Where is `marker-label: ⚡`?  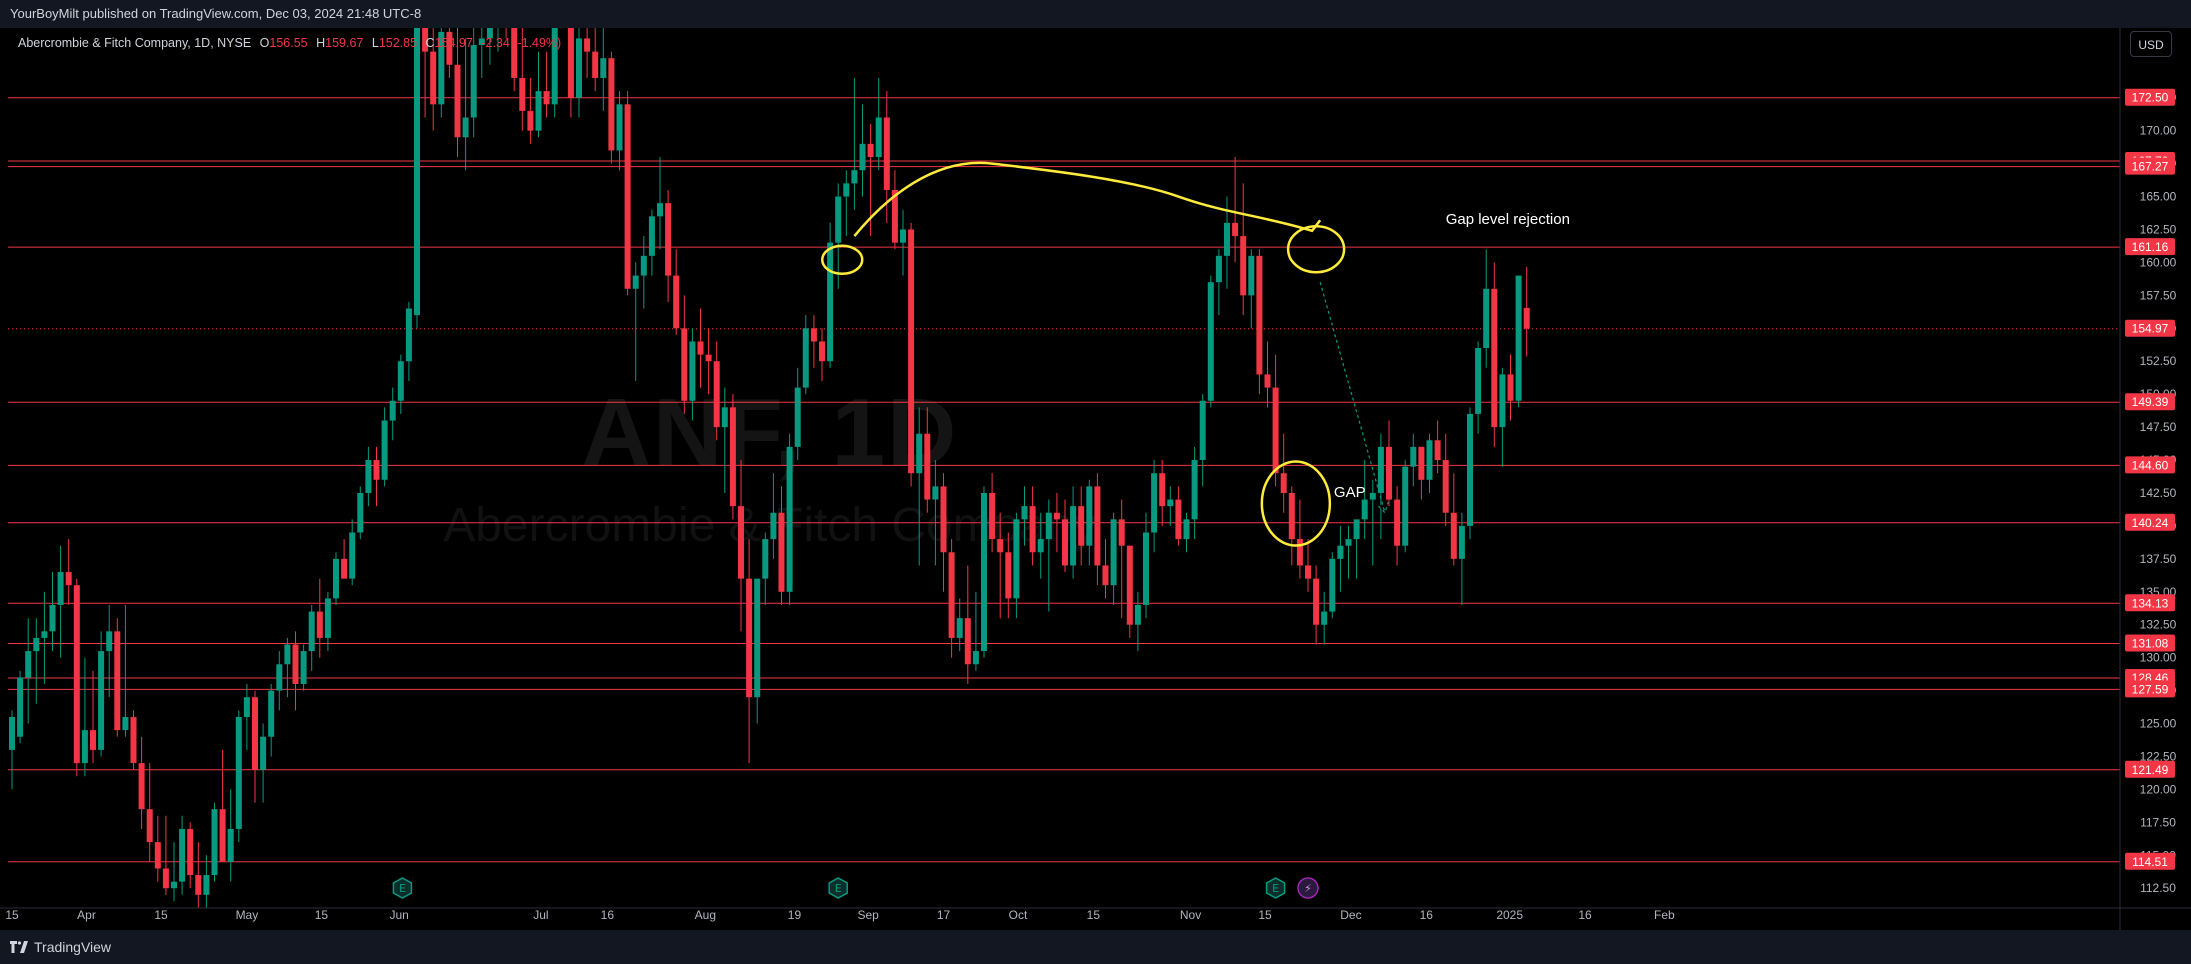
marker-label: ⚡ is located at coordinates (1308, 888).